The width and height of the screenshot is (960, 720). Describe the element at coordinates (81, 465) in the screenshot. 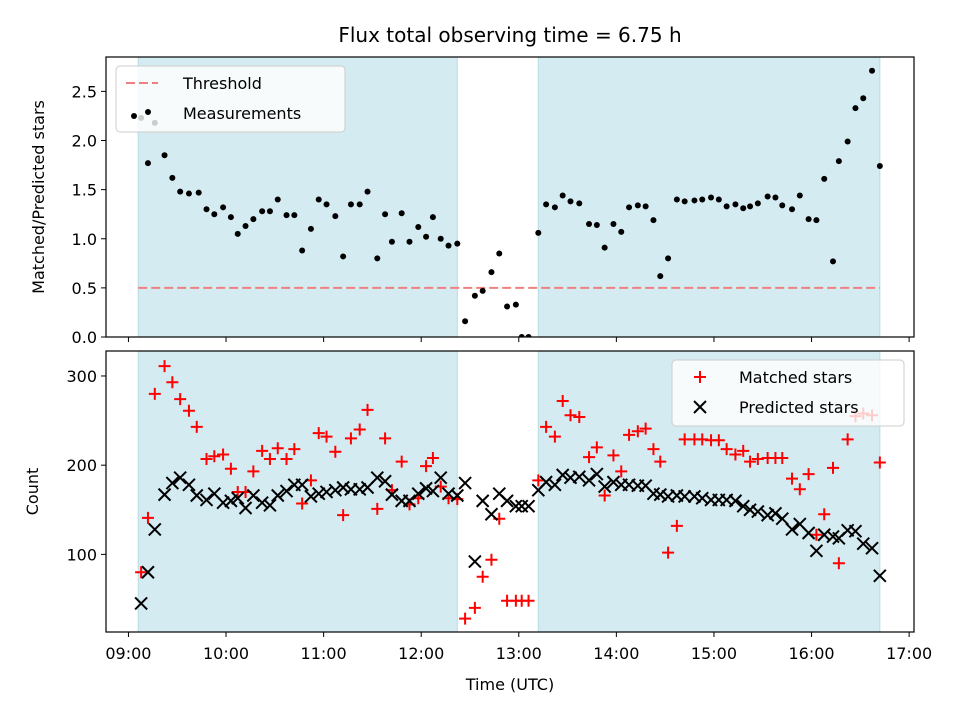

I see `bottom-ytick-label-1: 200` at that location.